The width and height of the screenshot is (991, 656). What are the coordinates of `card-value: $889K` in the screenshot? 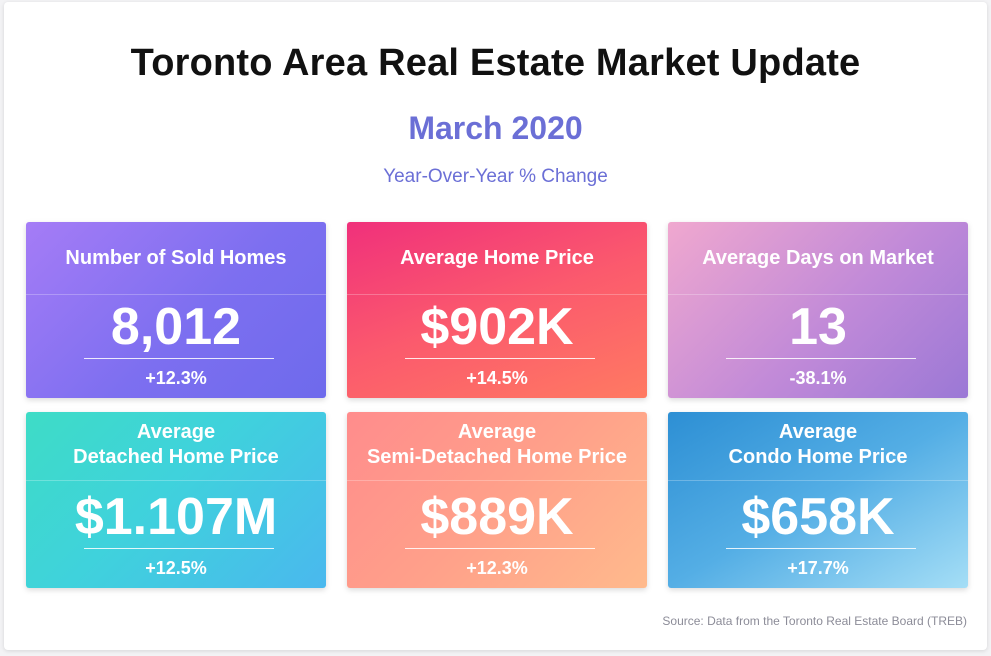 It's located at (497, 517).